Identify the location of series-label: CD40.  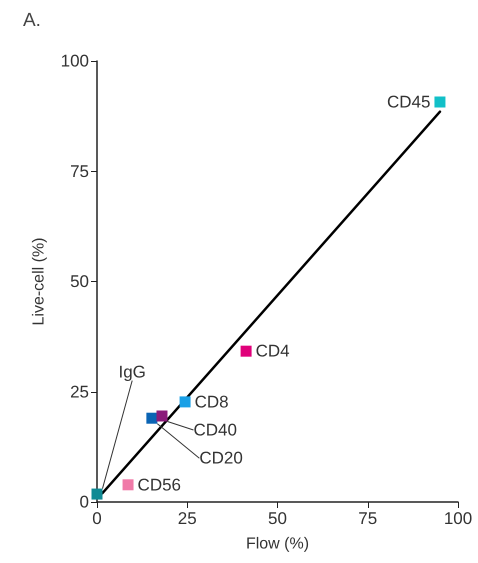
(215, 430).